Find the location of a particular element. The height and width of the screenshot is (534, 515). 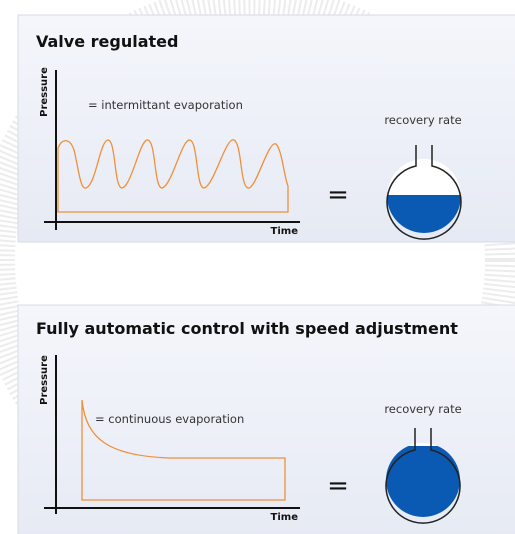

annotation: = intermittant evaporation is located at coordinates (165, 105).